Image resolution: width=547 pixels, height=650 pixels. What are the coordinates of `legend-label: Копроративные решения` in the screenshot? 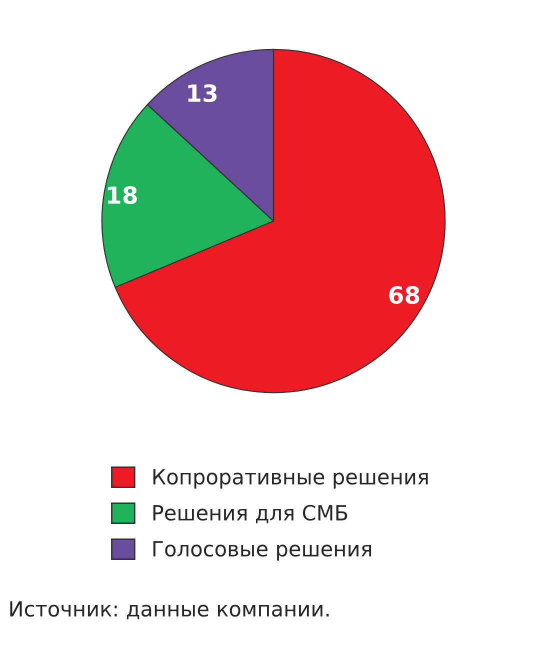 It's located at (290, 479).